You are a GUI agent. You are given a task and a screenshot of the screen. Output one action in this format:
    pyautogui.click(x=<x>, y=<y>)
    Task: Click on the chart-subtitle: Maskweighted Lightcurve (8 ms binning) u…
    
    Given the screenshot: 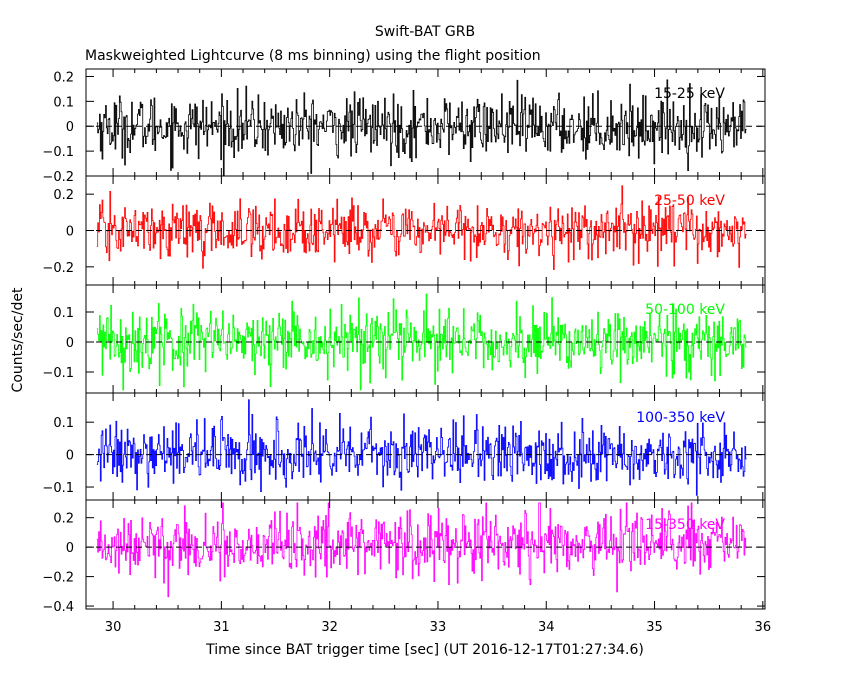 What is the action you would take?
    pyautogui.click(x=313, y=56)
    